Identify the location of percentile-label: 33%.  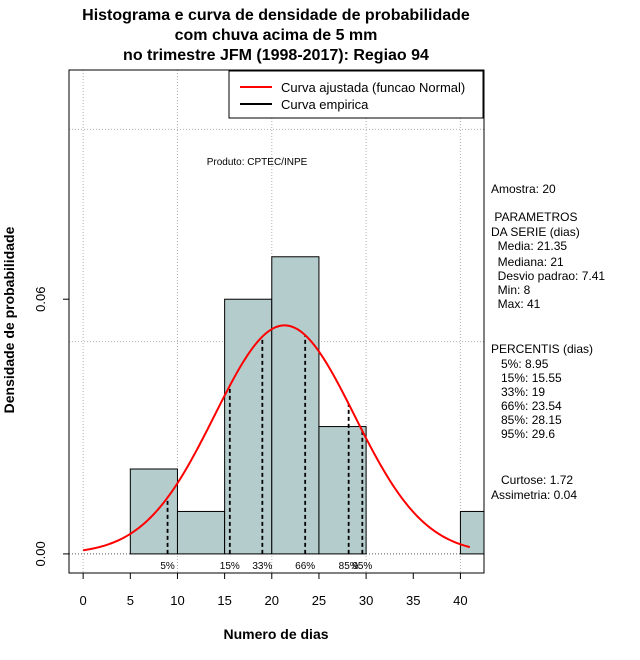
(262, 566).